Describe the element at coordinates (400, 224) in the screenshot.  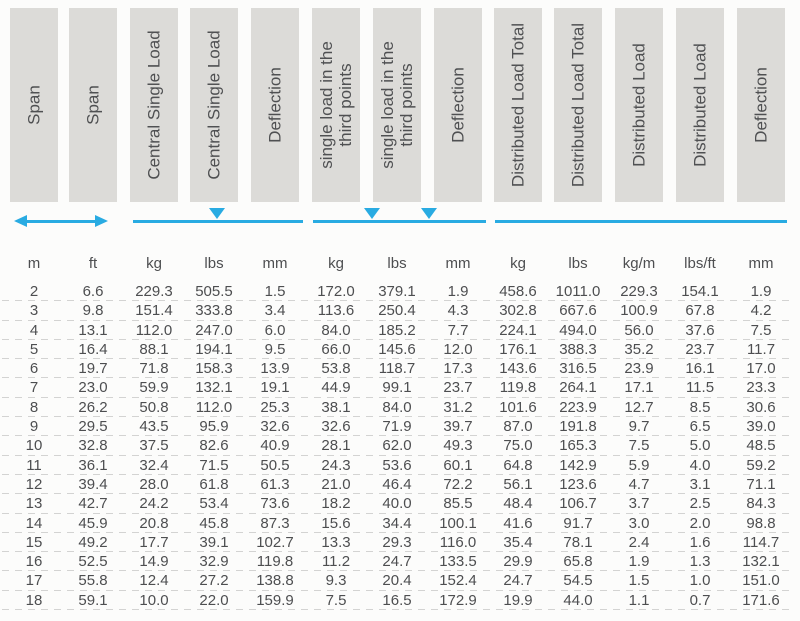
I see `load-diagram-row` at that location.